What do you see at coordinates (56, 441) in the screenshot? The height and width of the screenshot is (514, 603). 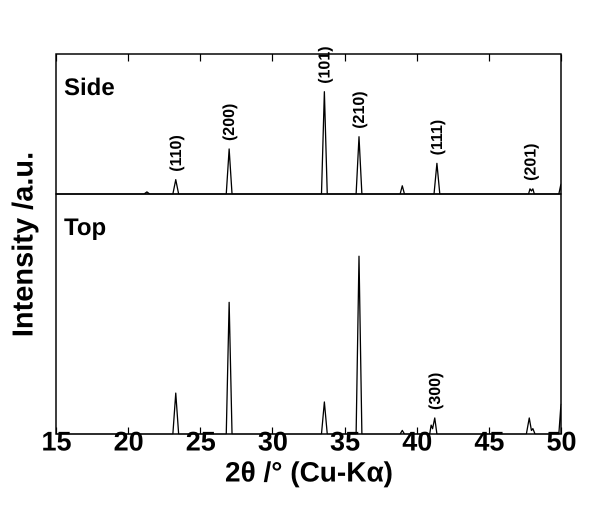 I see `x-tick-label: 15` at bounding box center [56, 441].